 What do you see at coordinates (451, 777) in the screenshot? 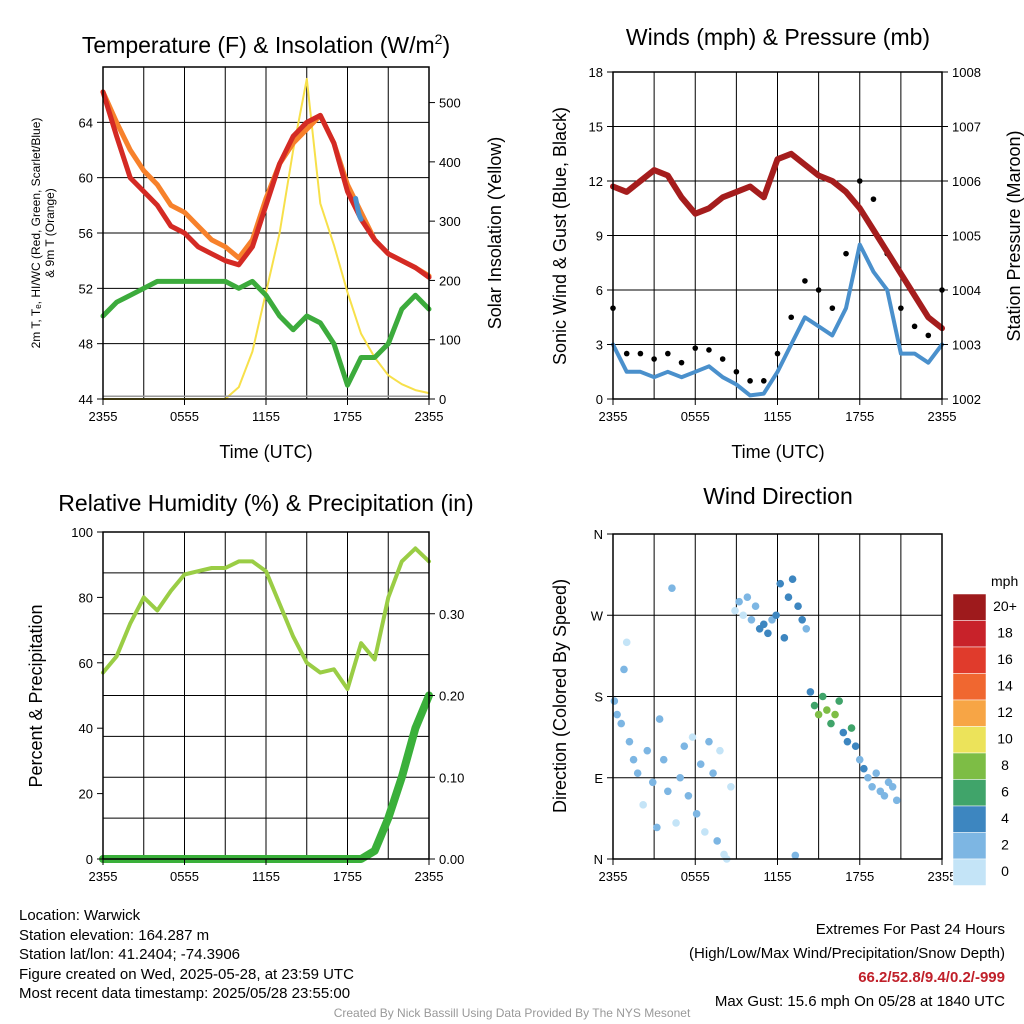
I see `y2-tick-label: 0.10` at bounding box center [451, 777].